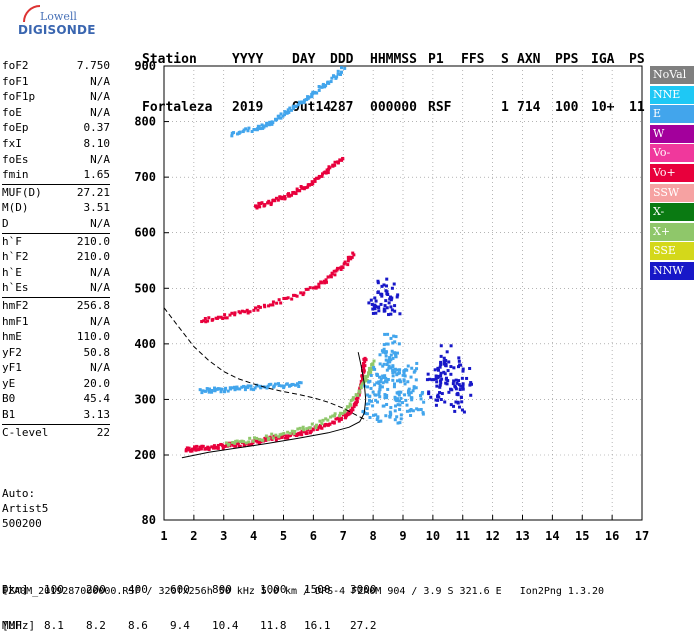  I want to click on header-value-1: 2019, so click(248, 107).